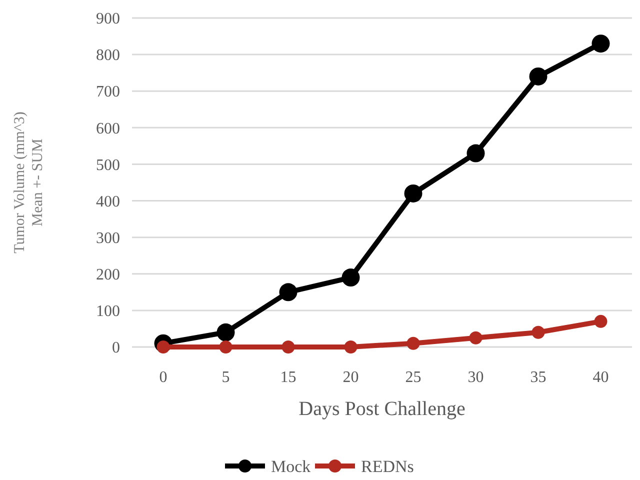 This screenshot has width=640, height=480. Describe the element at coordinates (108, 92) in the screenshot. I see `y-tick-label: 700` at that location.